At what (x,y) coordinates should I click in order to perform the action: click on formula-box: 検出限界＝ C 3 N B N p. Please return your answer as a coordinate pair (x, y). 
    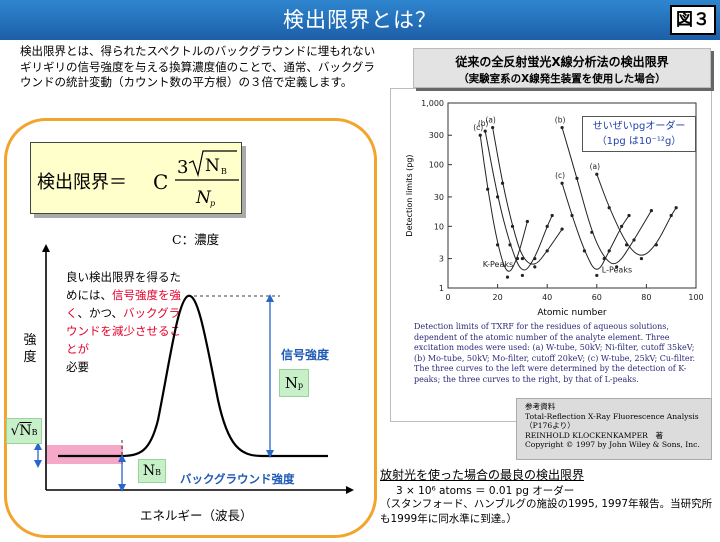
    Looking at the image, I should click on (136, 178).